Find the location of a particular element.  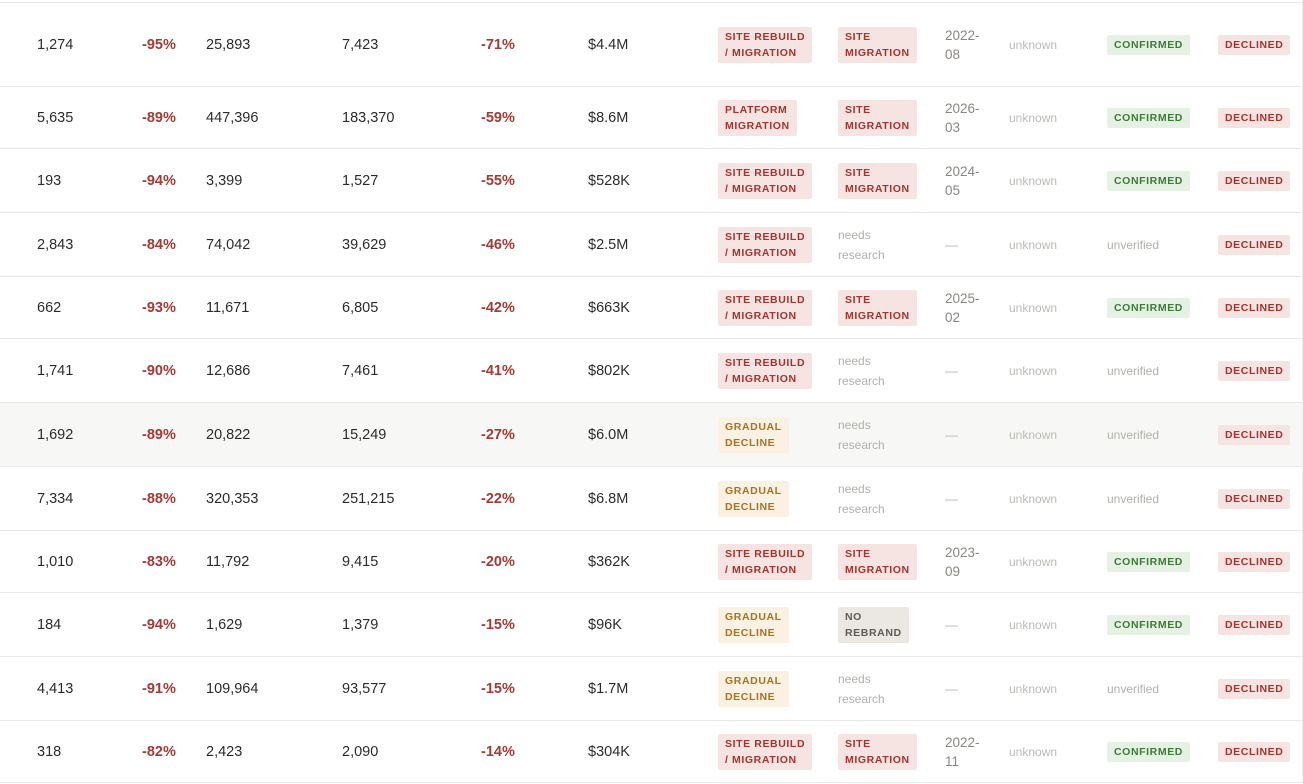

date-cell: 2024- 05 is located at coordinates (962, 180).